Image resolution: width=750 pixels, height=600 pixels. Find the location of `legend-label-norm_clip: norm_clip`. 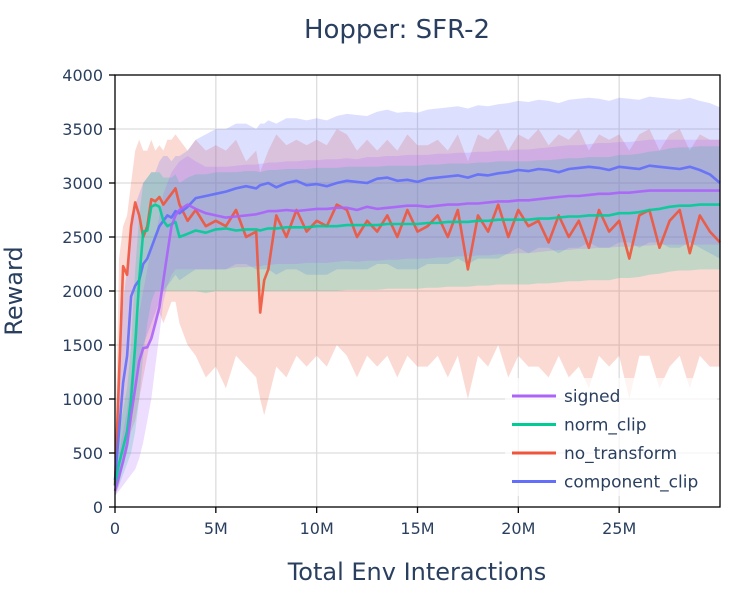

legend-label-norm_clip: norm_clip is located at coordinates (605, 426).